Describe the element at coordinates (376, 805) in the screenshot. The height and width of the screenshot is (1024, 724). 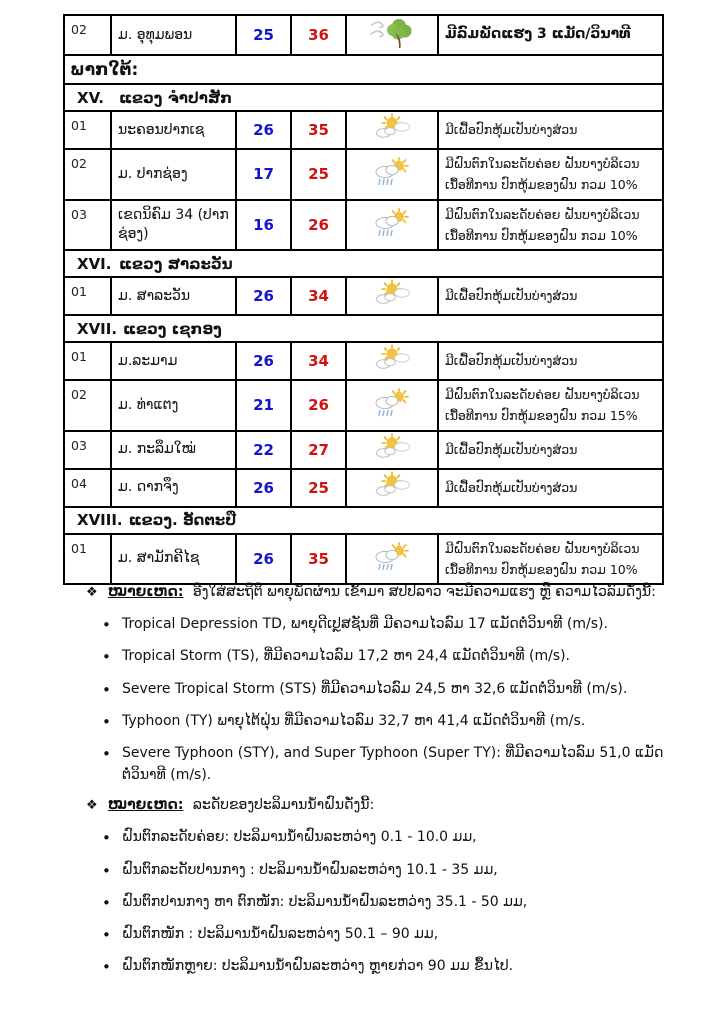
I see `note-header: ❖ ໝາຍເຫດ: ລະດັບຂອງປະລິມານນ້ຳຝົນດັ່ງນີ້:` at that location.